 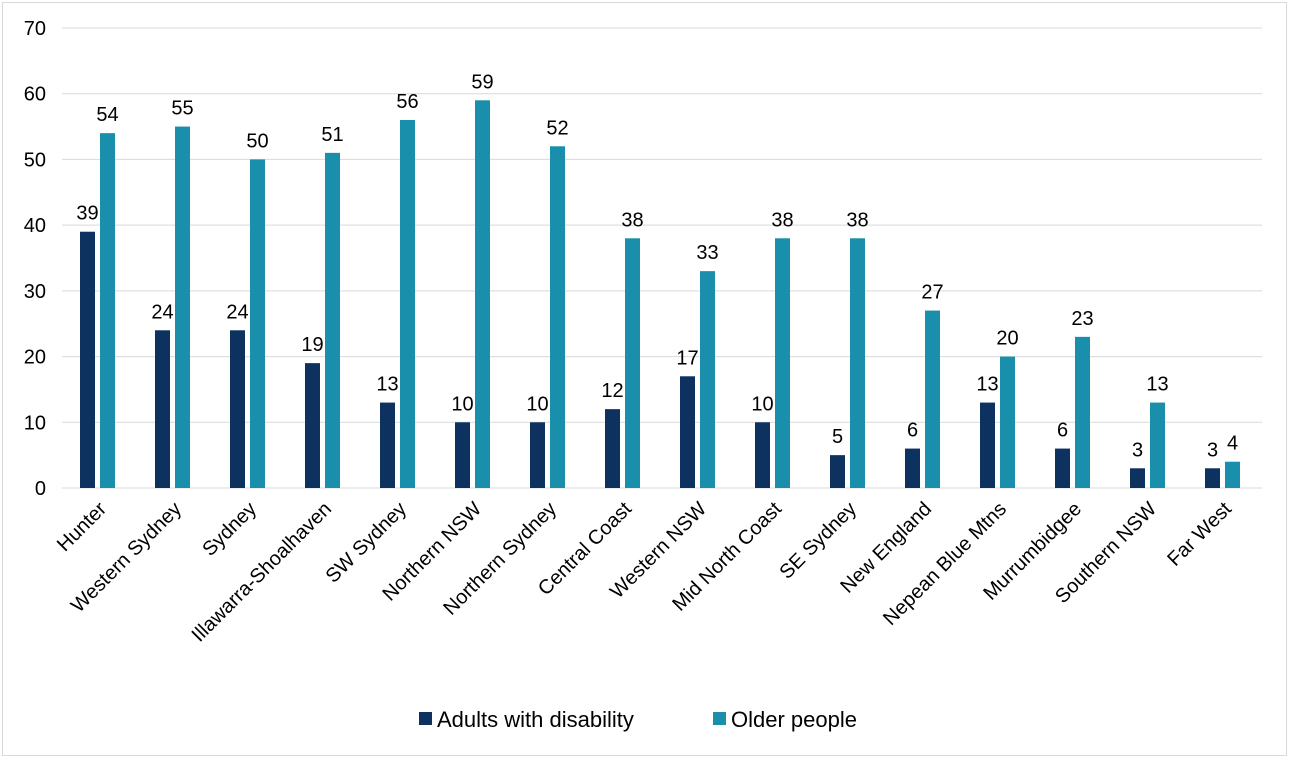 What do you see at coordinates (1199, 534) in the screenshot?
I see `x-category-label: Far West` at bounding box center [1199, 534].